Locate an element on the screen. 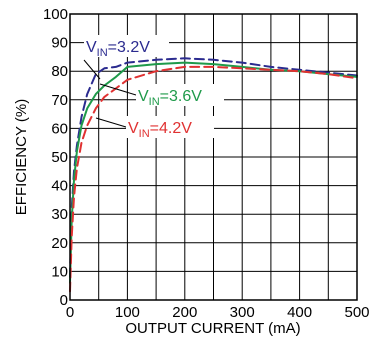  y-tick-label: 80 is located at coordinates (59, 71).